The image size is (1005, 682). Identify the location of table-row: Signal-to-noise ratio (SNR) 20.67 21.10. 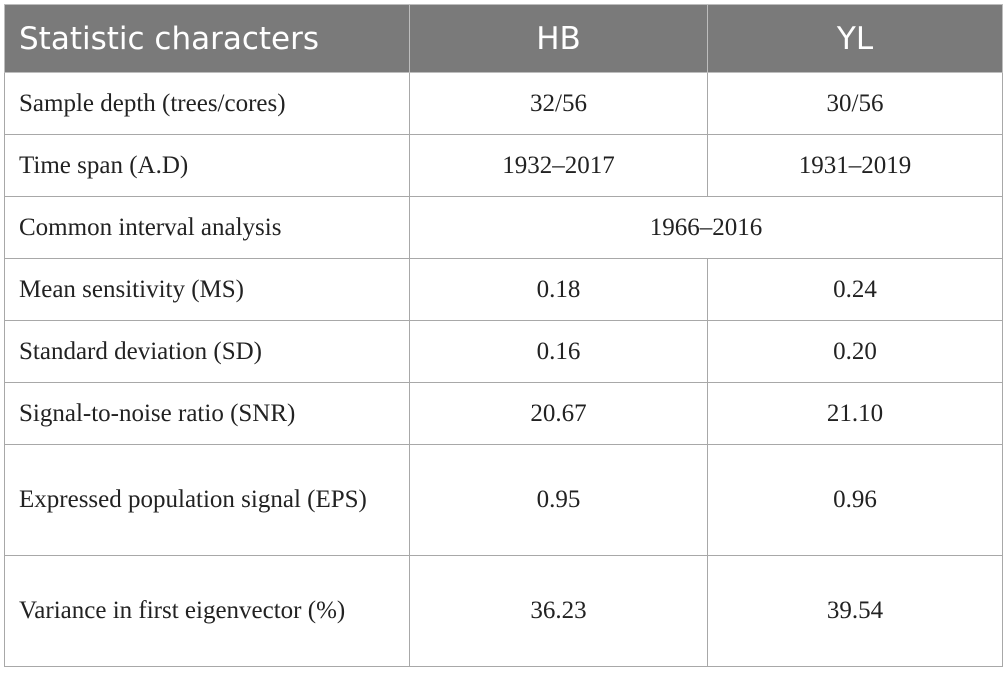
(503, 413).